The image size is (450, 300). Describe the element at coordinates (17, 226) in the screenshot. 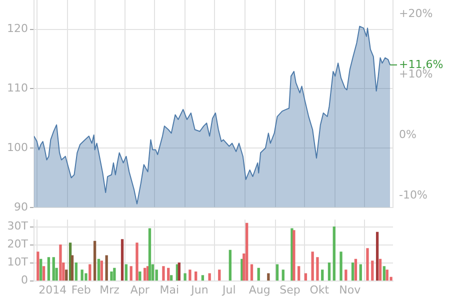

I see `y-tick-label: 30T` at that location.